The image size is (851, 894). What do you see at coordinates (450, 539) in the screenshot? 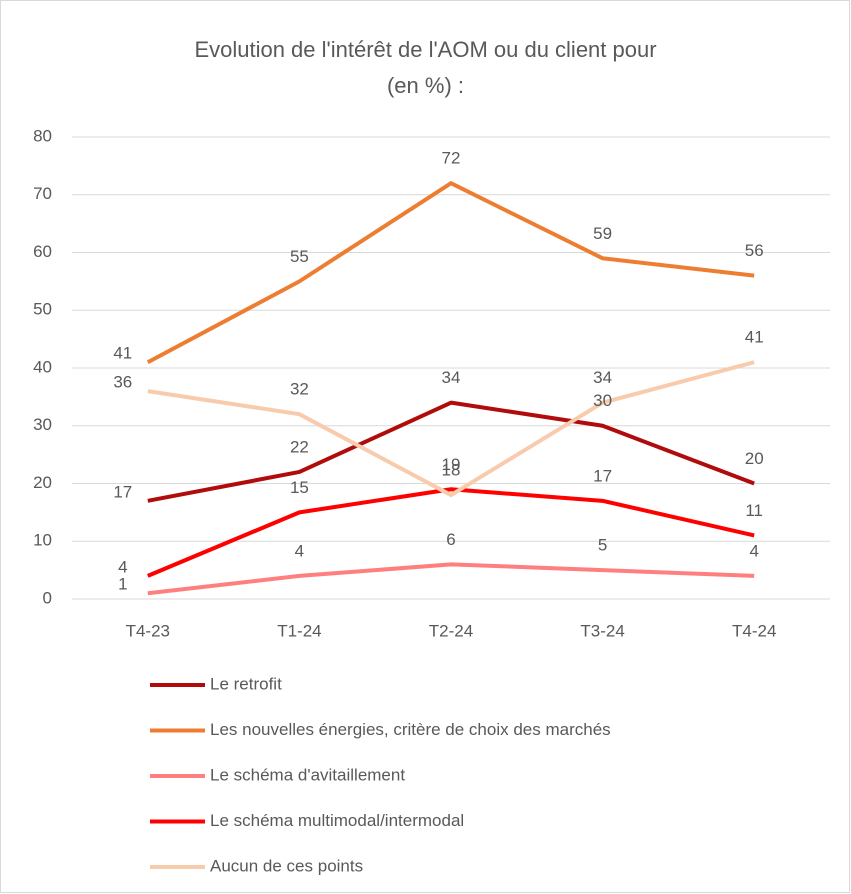
I see `data-label: 6` at bounding box center [450, 539].